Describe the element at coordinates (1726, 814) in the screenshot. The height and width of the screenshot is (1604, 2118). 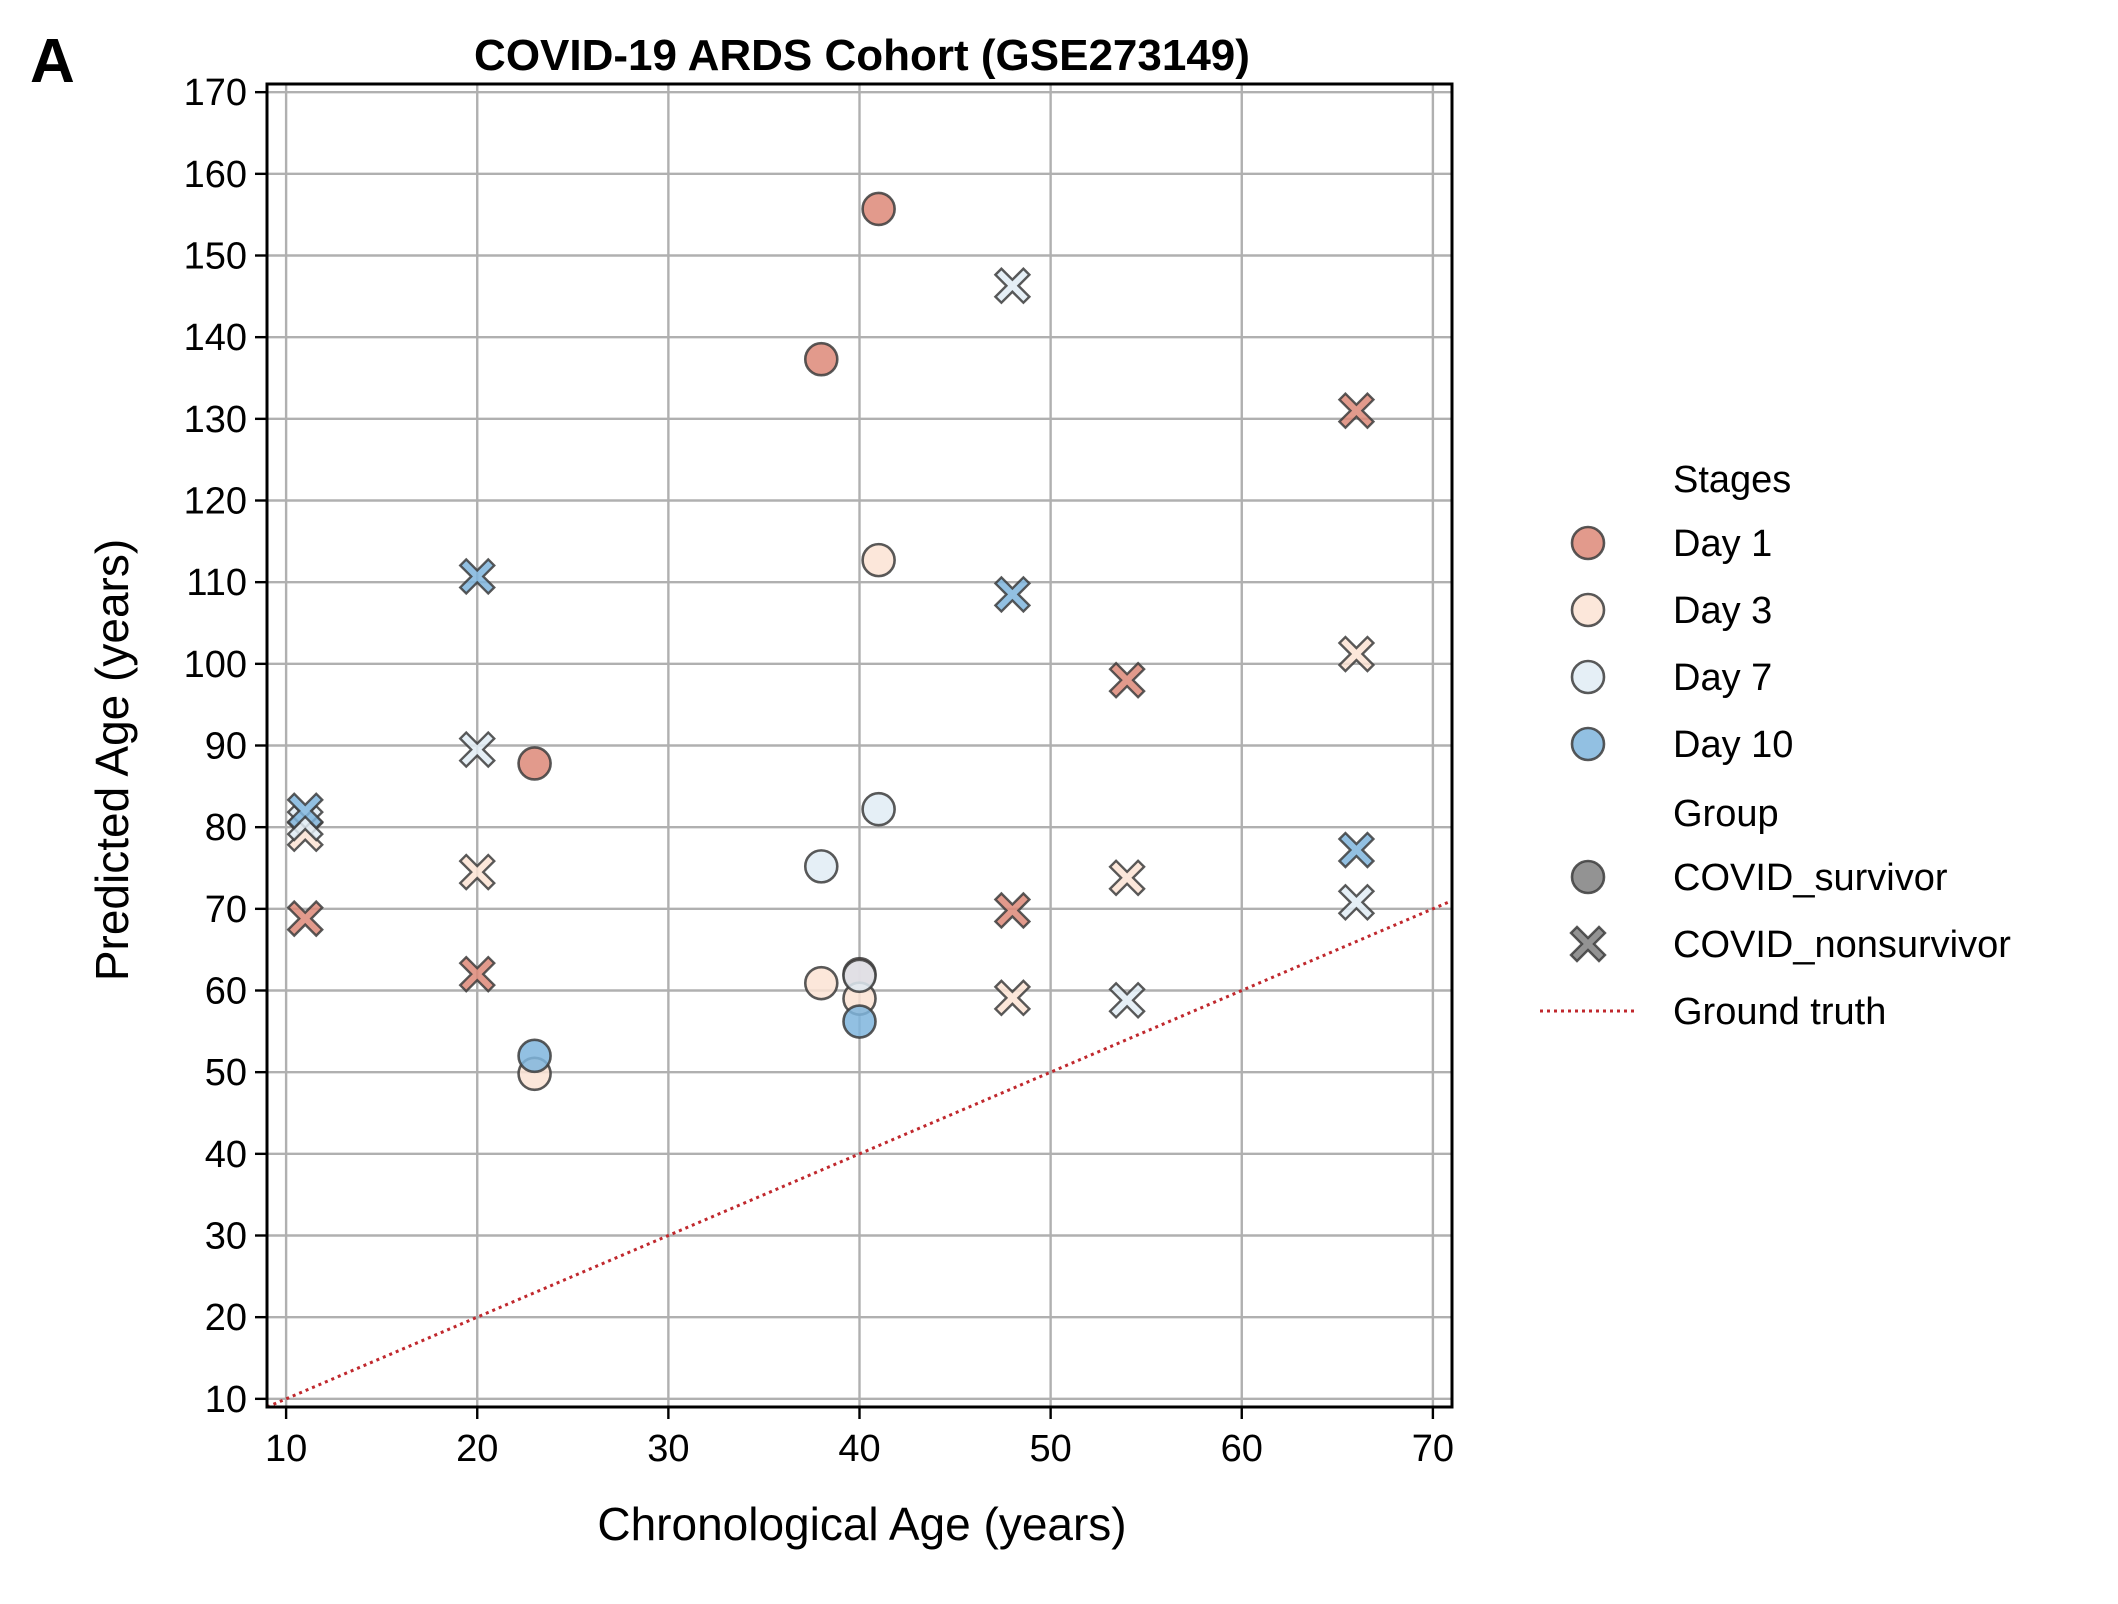
I see `legend-group-title: Group` at that location.